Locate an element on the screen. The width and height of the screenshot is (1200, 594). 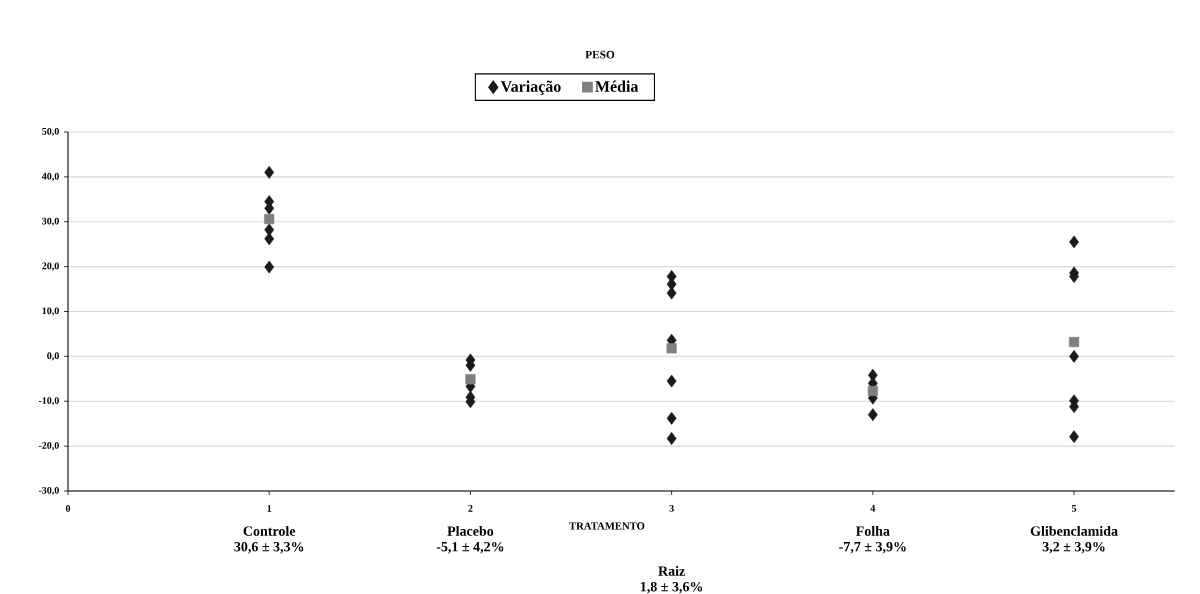
y-tick-label: 40,0 is located at coordinates (50, 176).